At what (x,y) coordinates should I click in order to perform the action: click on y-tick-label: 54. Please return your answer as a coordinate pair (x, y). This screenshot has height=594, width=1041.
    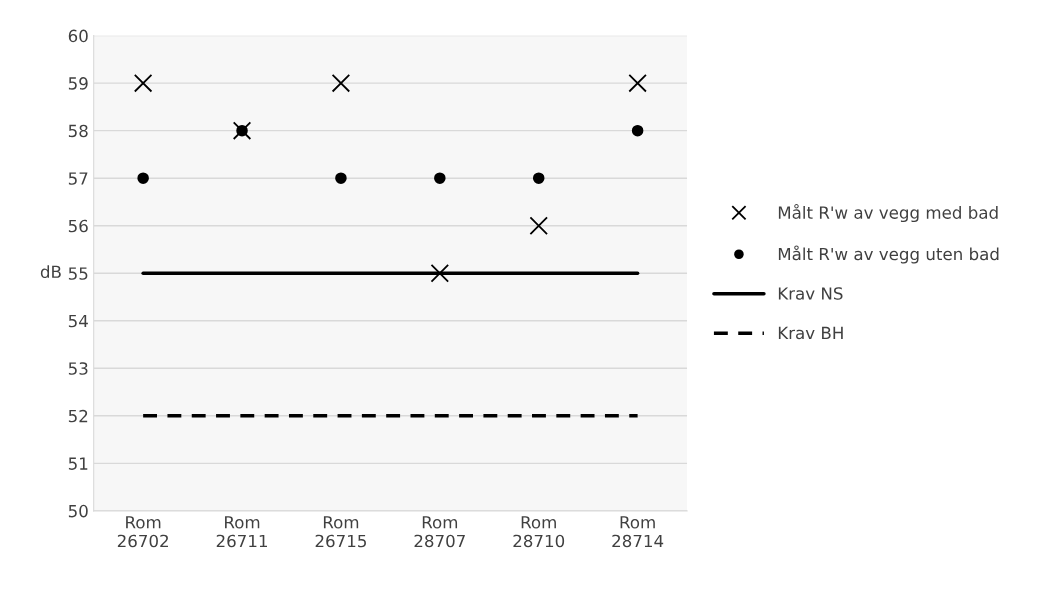
    Looking at the image, I should click on (78, 321).